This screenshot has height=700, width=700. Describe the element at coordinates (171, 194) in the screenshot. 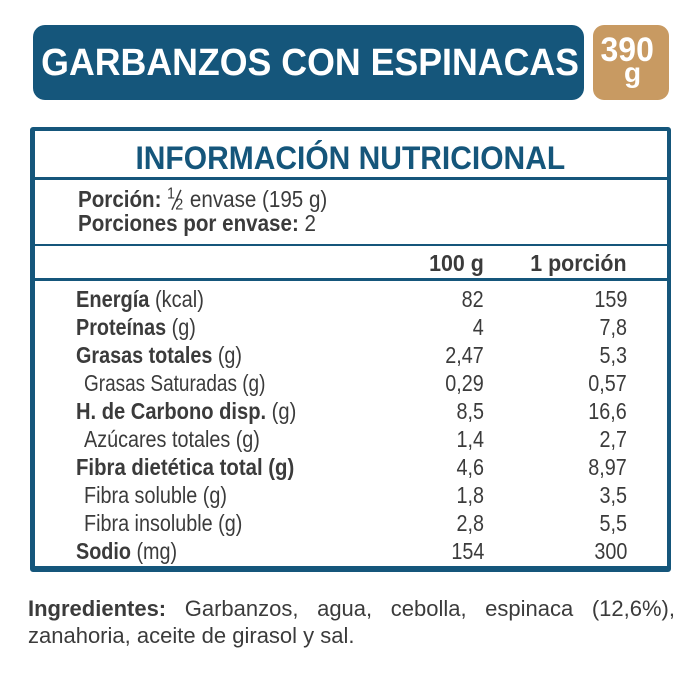

I see `svg-text: 1` at that location.